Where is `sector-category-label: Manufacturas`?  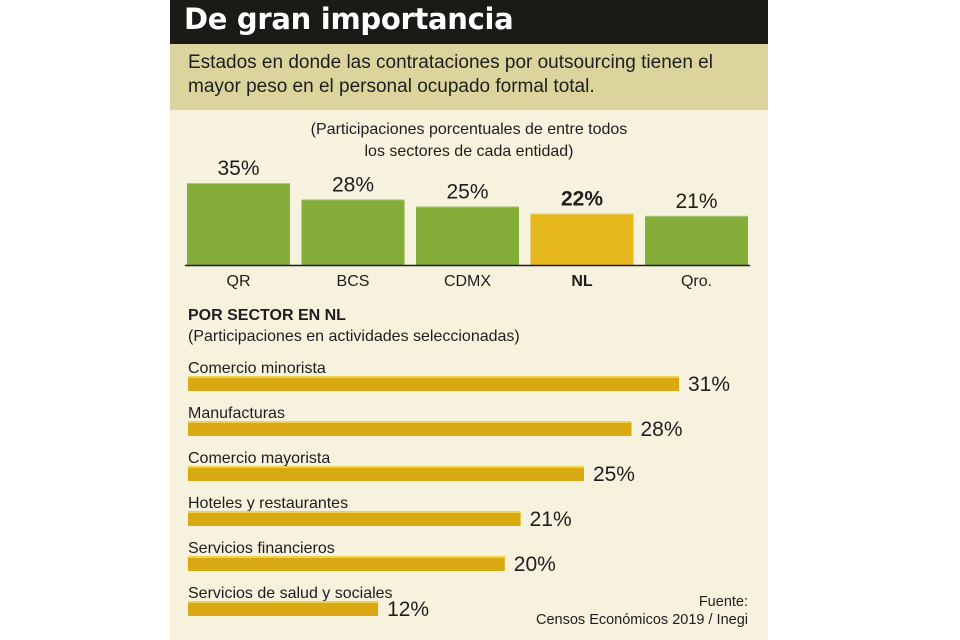 sector-category-label: Manufacturas is located at coordinates (236, 413).